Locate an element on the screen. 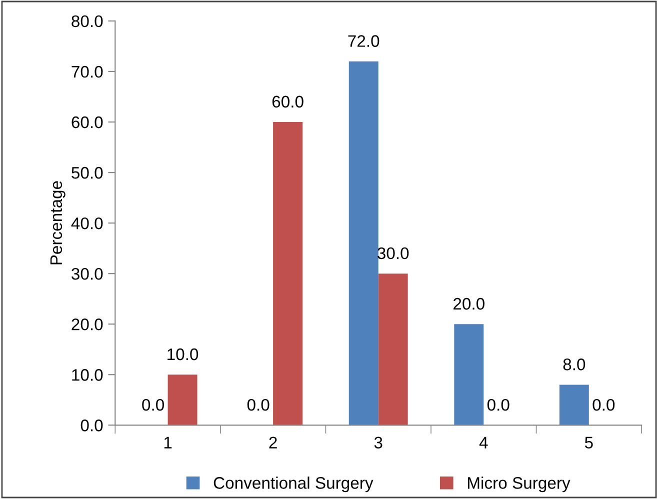 The width and height of the screenshot is (658, 499). y-tick-label: 40.0 is located at coordinates (87, 223).